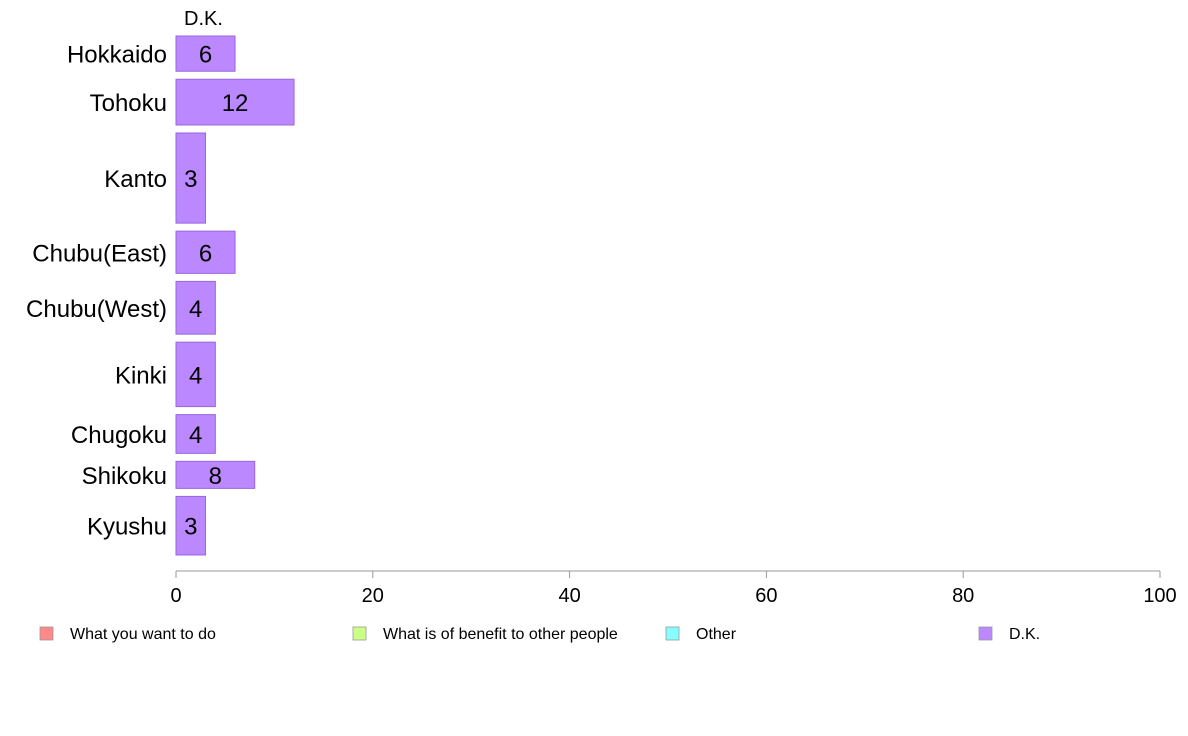  I want to click on bar-chubu-west-, so click(195, 307).